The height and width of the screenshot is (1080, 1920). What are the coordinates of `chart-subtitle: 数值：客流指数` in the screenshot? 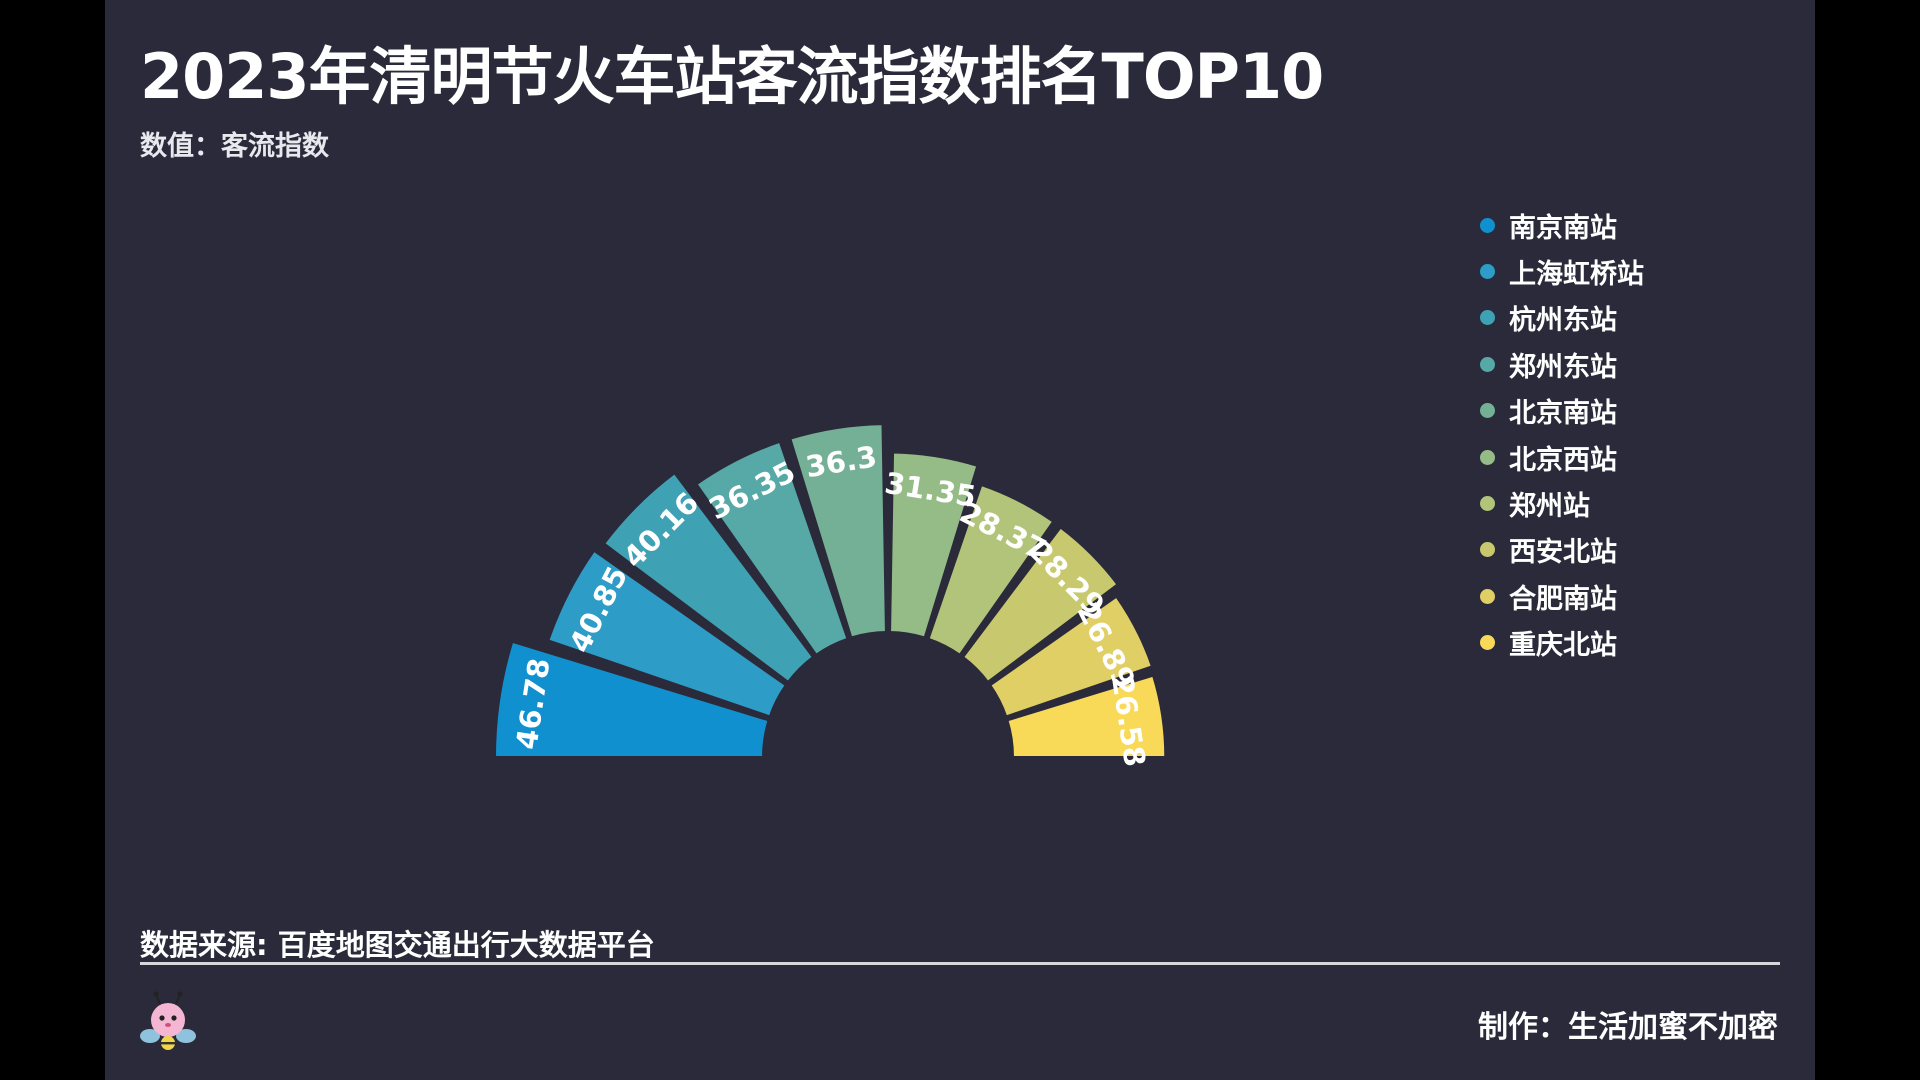 It's located at (234, 146).